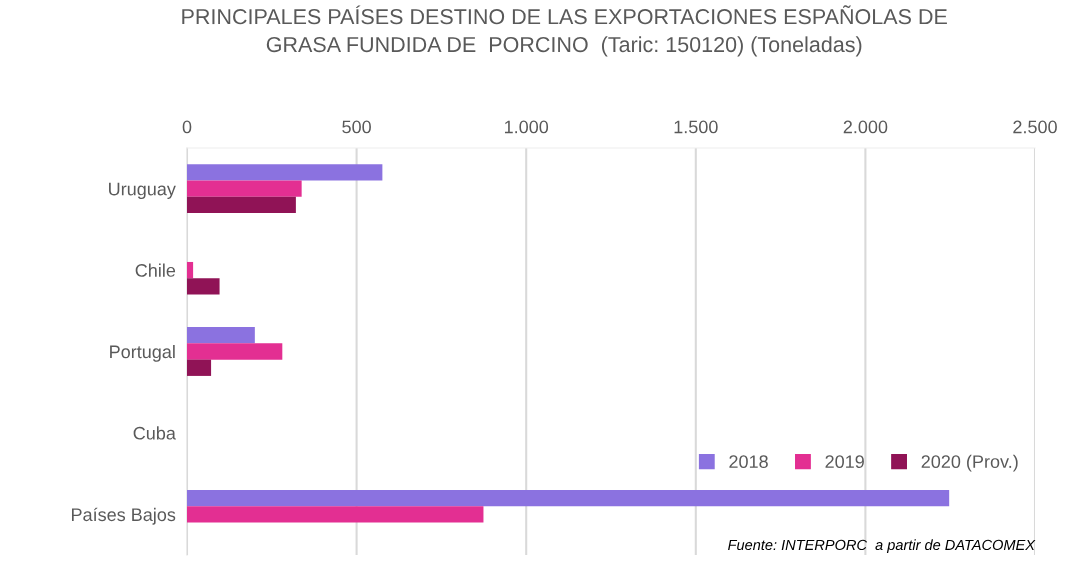  I want to click on annotation: Fuente: INTERPORC a partir de DATACOMEX, so click(882, 546).